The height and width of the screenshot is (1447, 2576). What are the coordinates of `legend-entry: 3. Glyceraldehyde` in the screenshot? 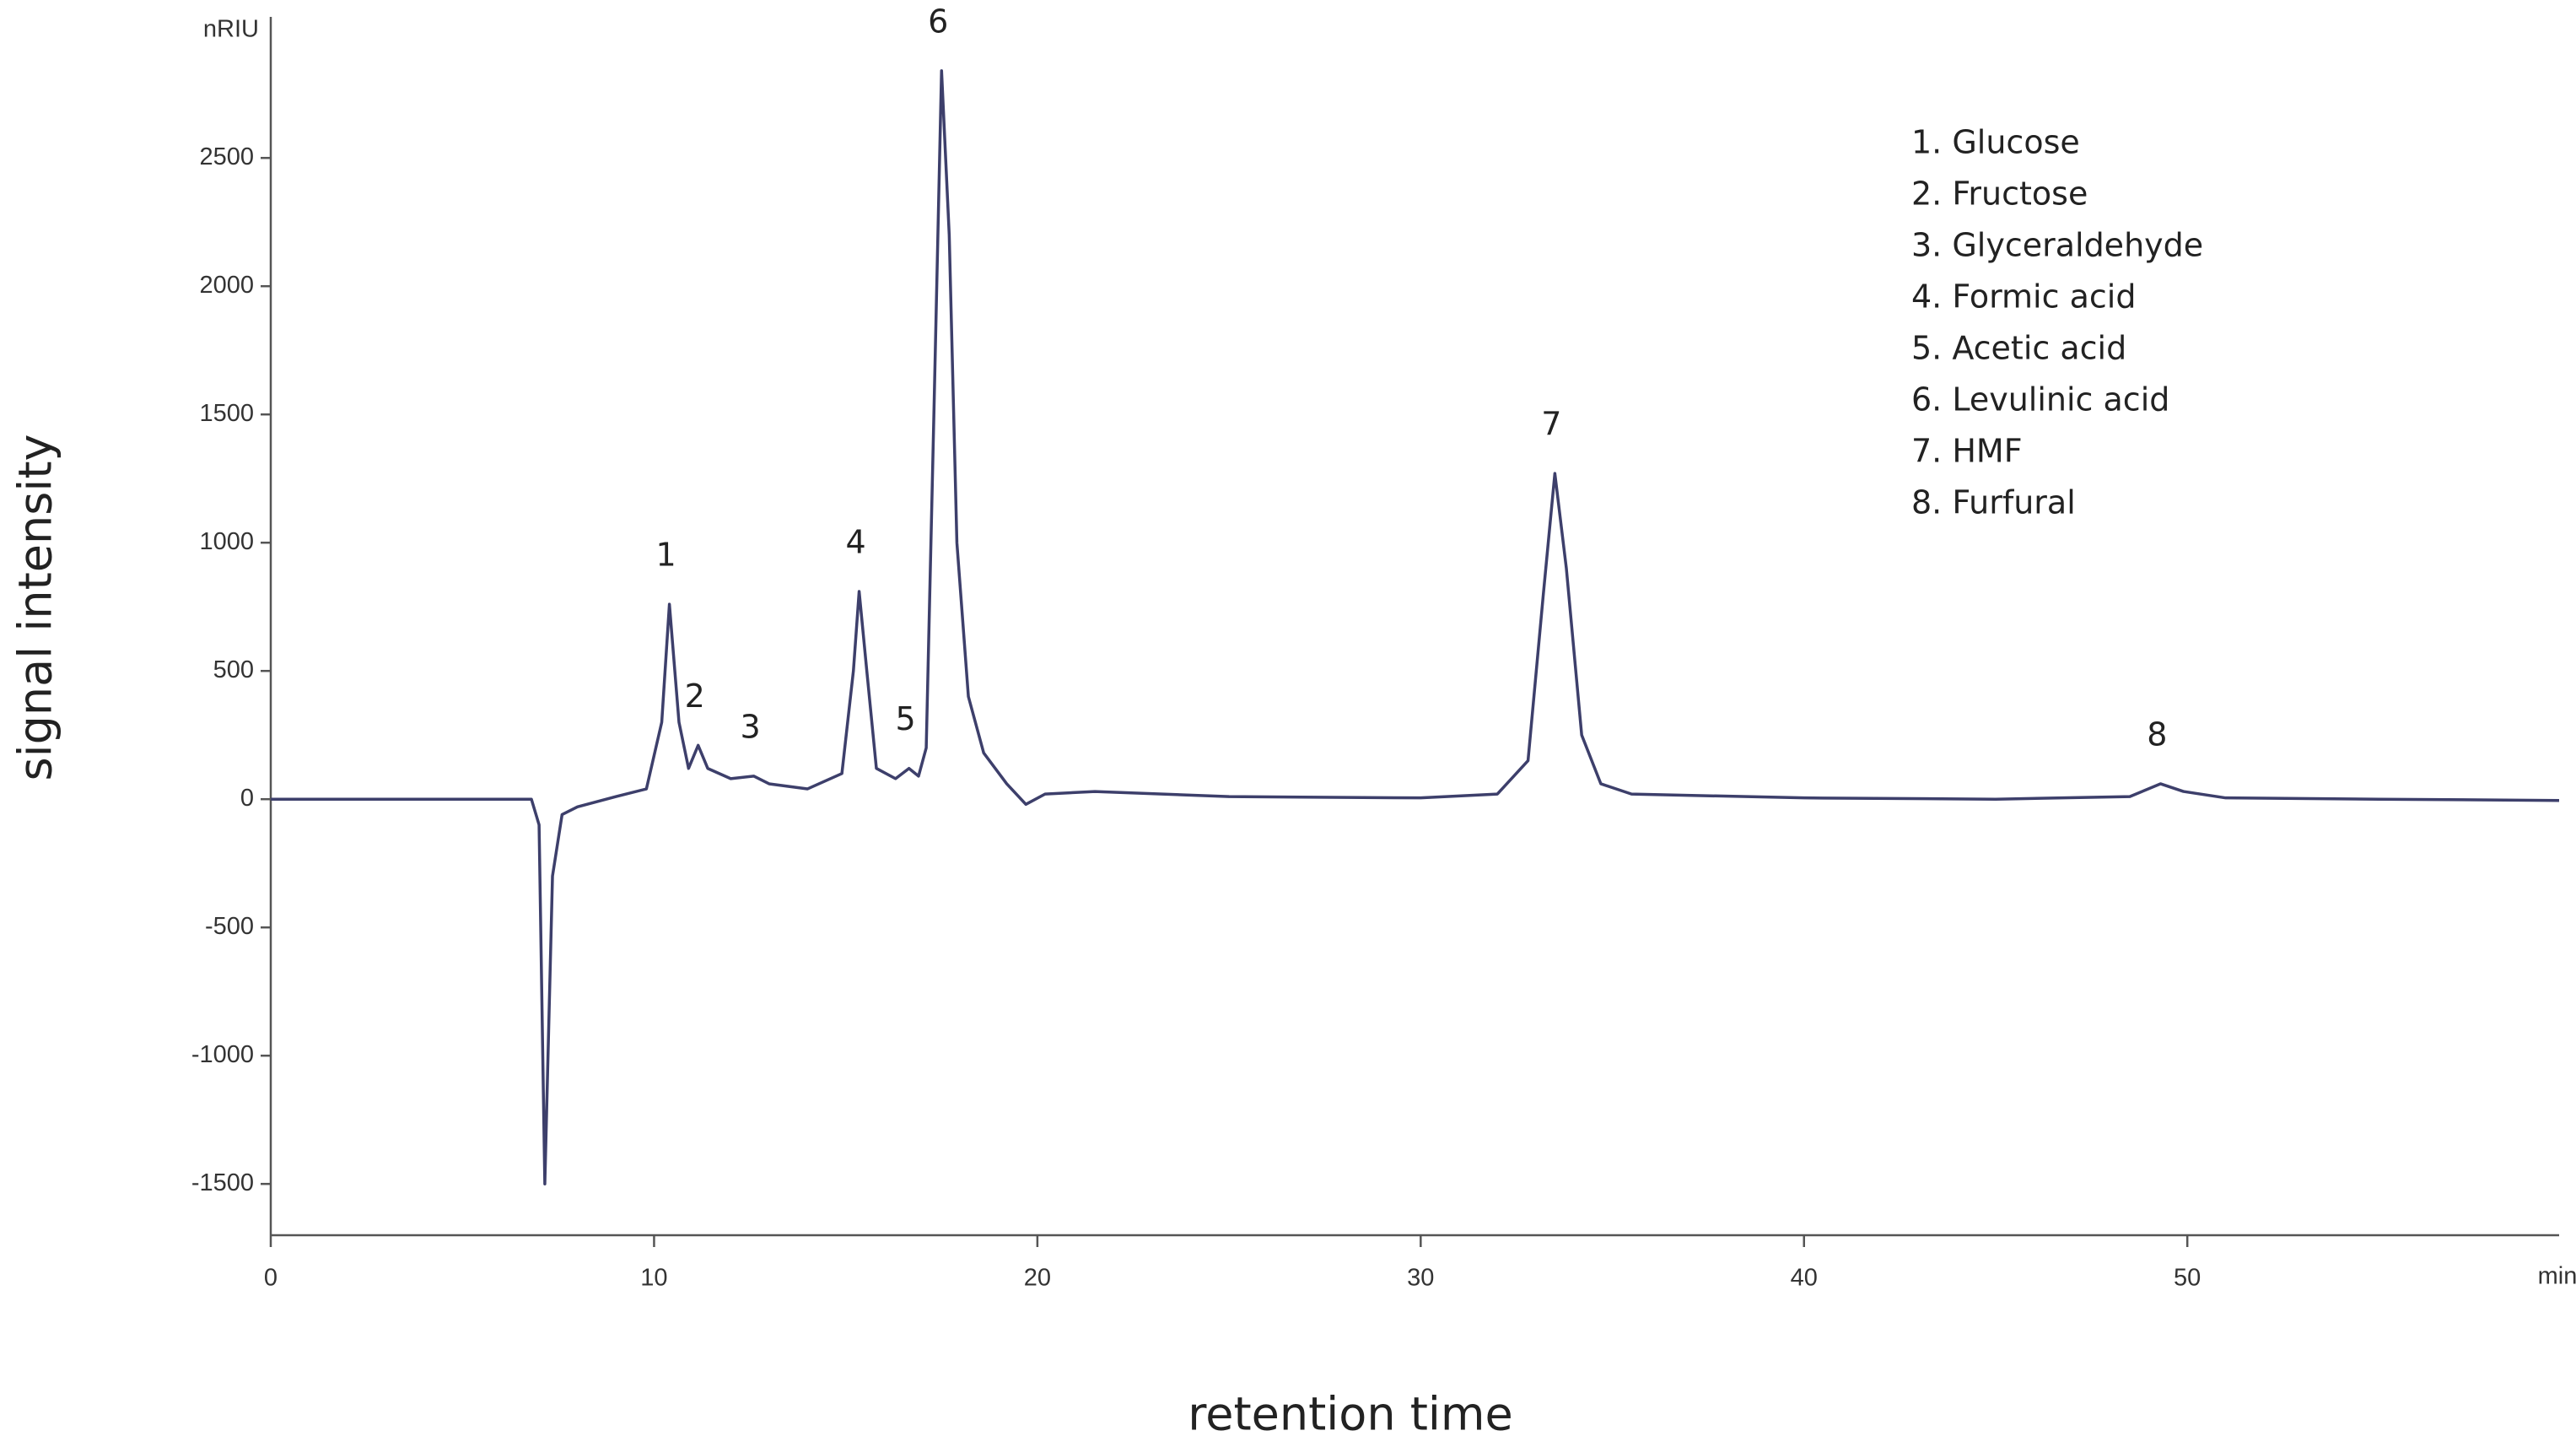 It's located at (2057, 245).